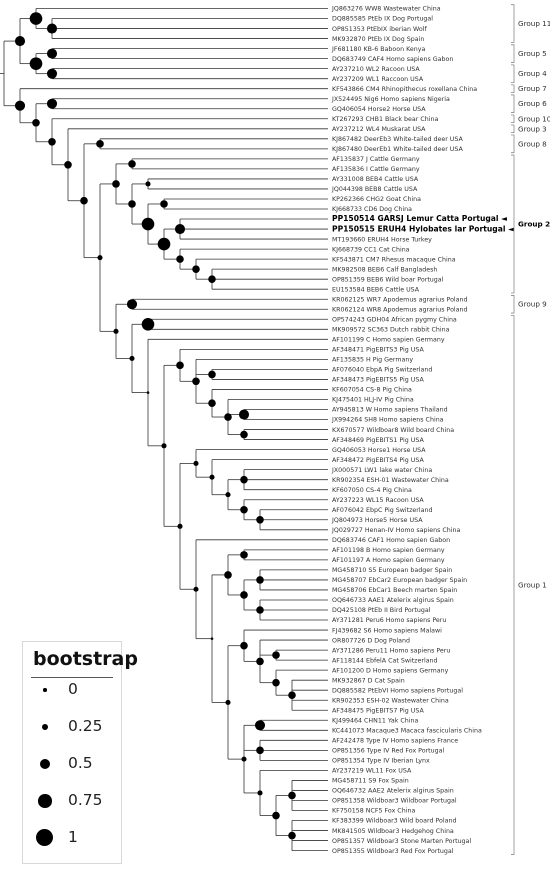 This screenshot has height=874, width=550. What do you see at coordinates (372, 209) in the screenshot?
I see `taxon-label: KJ668733 CD6 Dog China` at bounding box center [372, 209].